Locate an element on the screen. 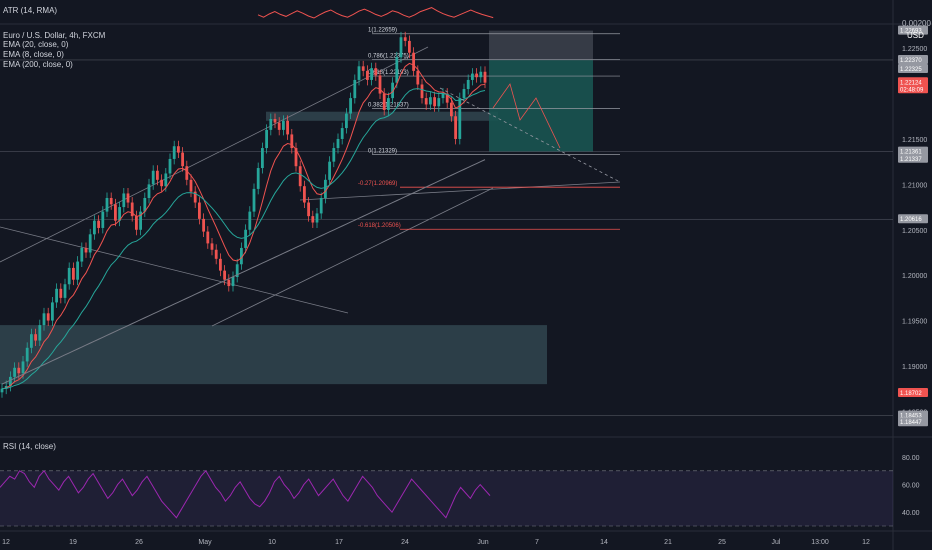  price-badge-text-1: 1.22370 is located at coordinates (911, 61).